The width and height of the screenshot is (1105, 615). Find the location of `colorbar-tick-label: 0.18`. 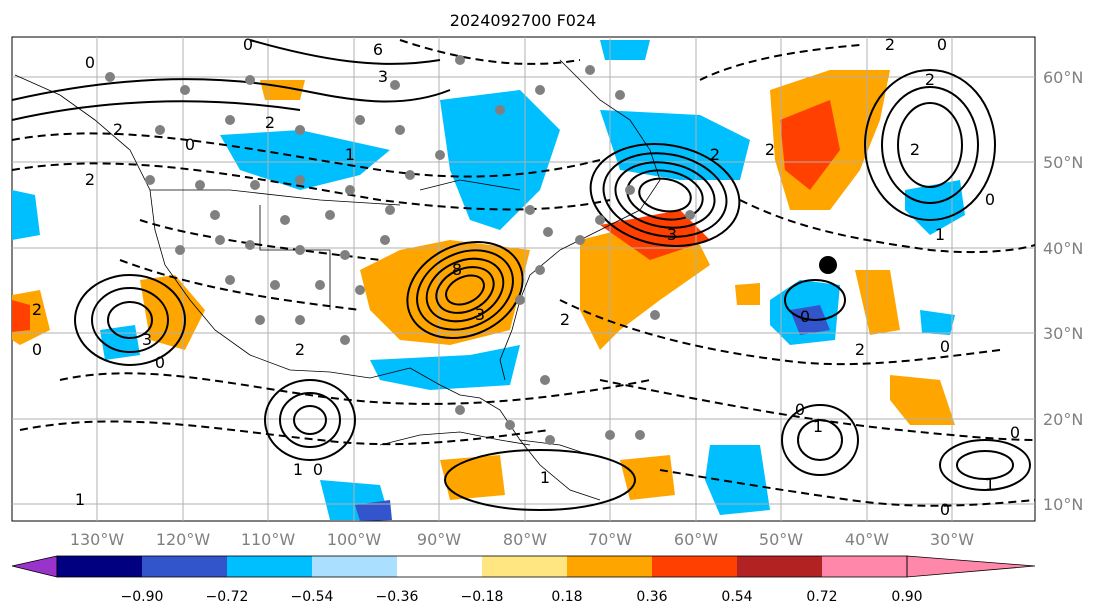

colorbar-tick-label: 0.18 is located at coordinates (566, 597).